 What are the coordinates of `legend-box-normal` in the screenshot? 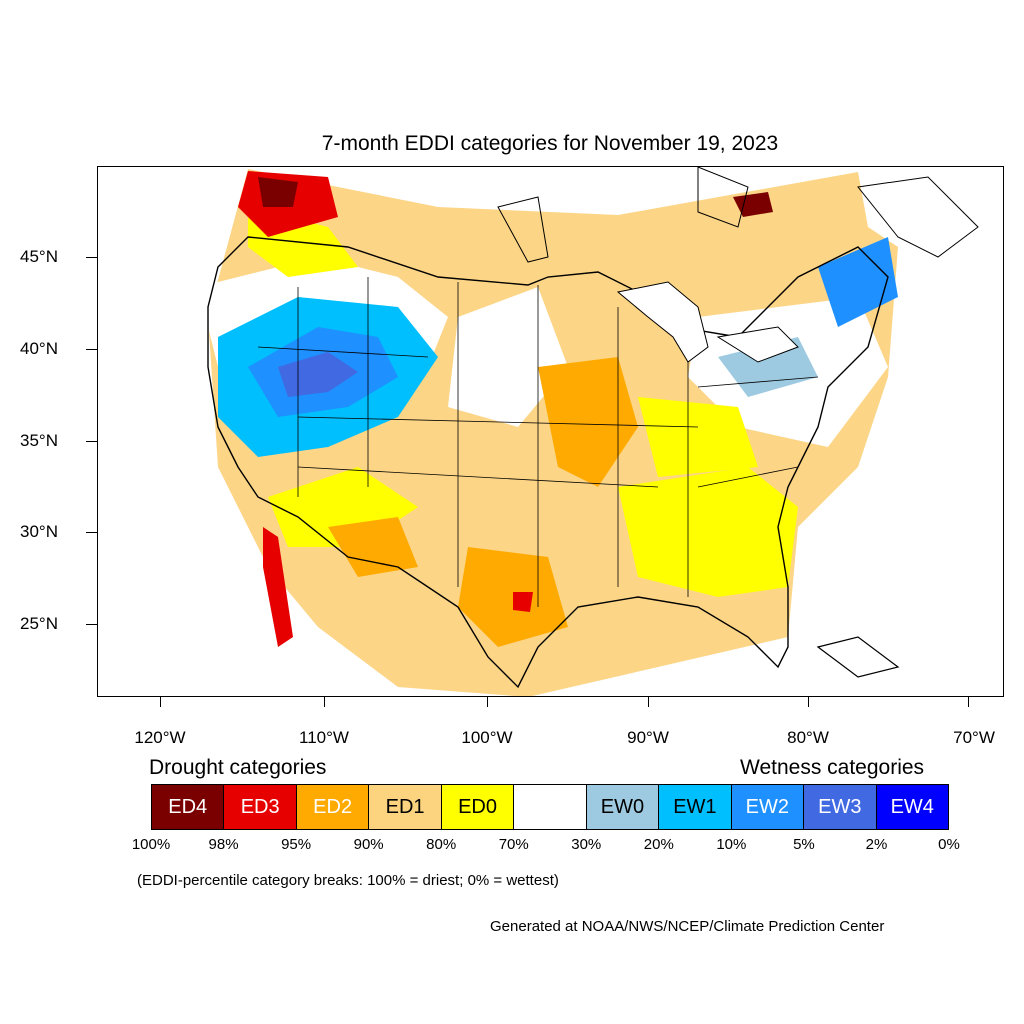 It's located at (550, 807).